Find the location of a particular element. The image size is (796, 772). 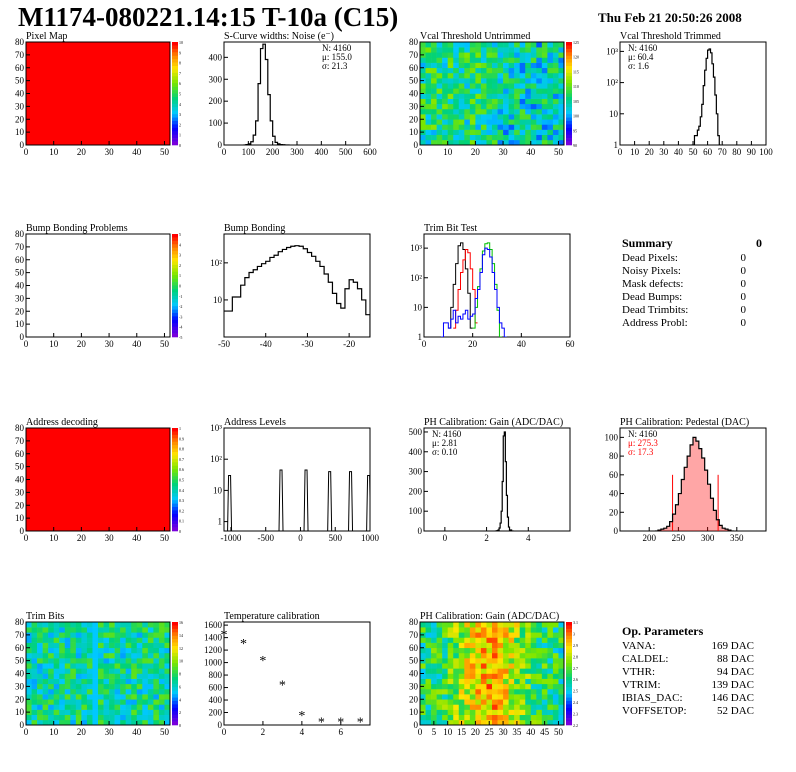

page-title: M1174-080221.14:15 T-10a (C15) is located at coordinates (208, 17).